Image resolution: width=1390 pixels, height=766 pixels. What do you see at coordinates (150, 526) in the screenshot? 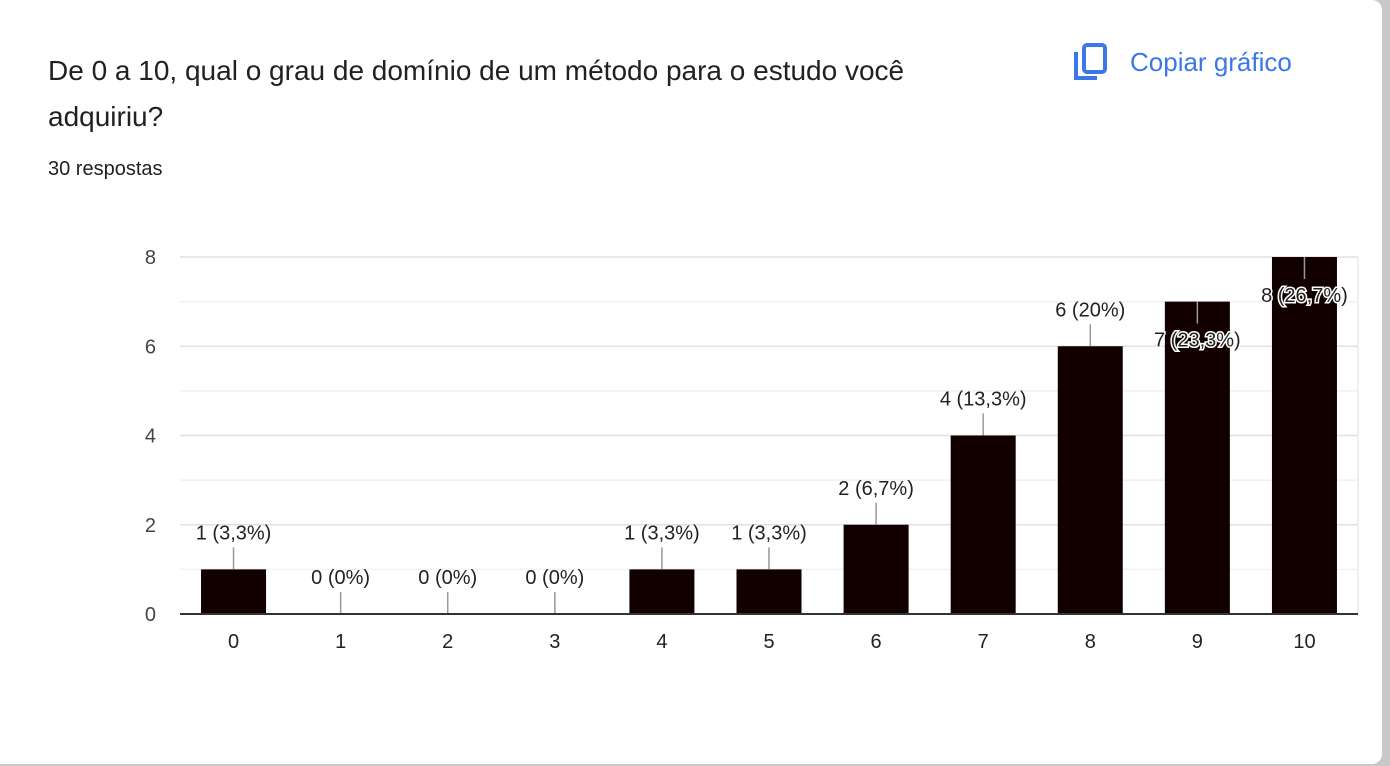
I see `y-tick-label: 2` at bounding box center [150, 526].